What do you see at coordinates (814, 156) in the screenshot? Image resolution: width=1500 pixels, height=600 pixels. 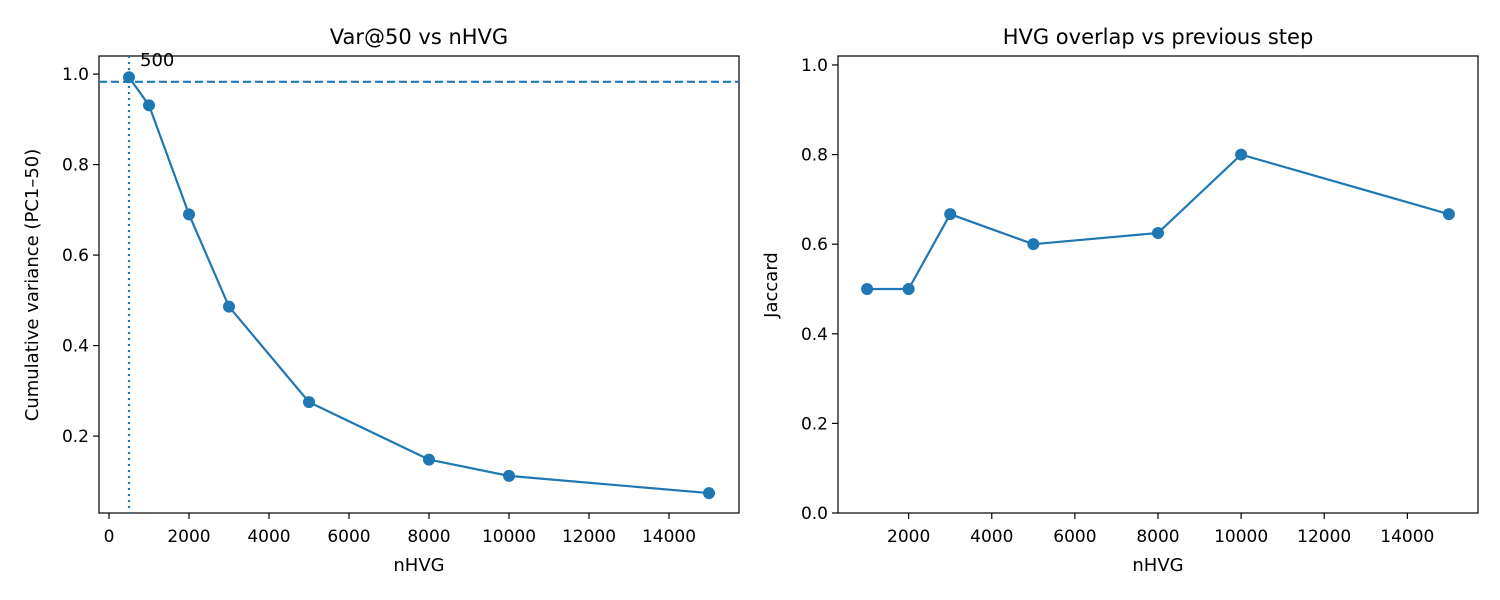 I see `right-y-tick-label: 0.8` at bounding box center [814, 156].